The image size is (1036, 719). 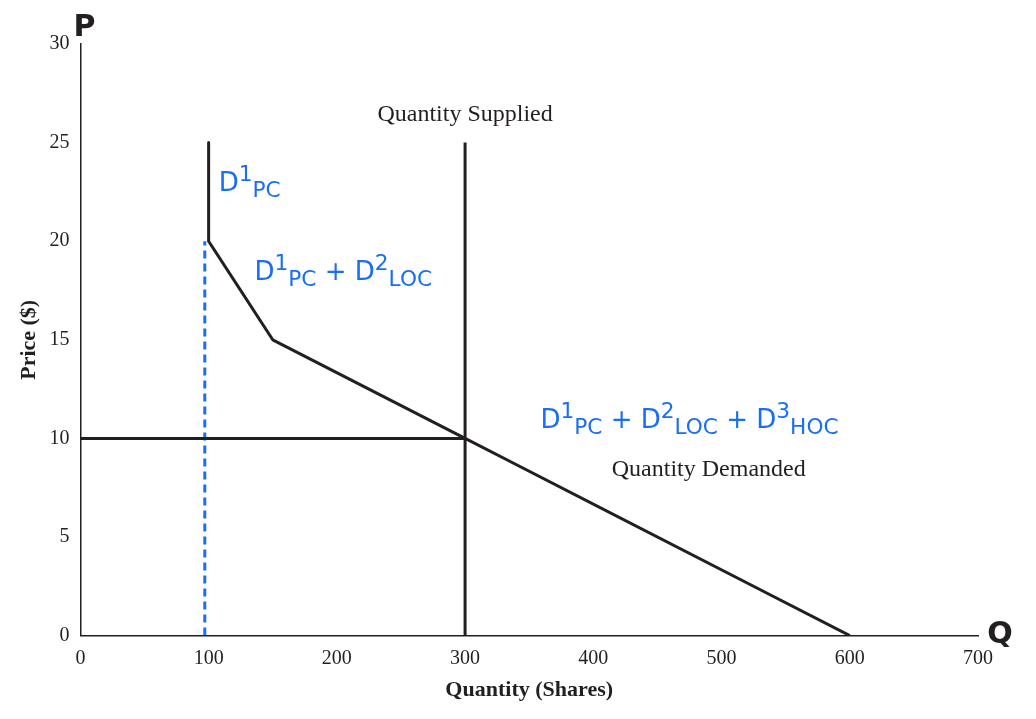 What do you see at coordinates (708, 468) in the screenshot?
I see `annotation: Quantity Demanded` at bounding box center [708, 468].